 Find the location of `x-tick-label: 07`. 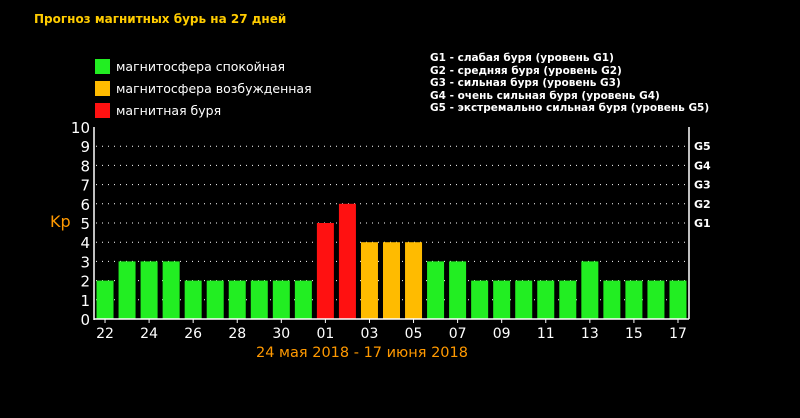

x-tick-label: 07 is located at coordinates (458, 334).